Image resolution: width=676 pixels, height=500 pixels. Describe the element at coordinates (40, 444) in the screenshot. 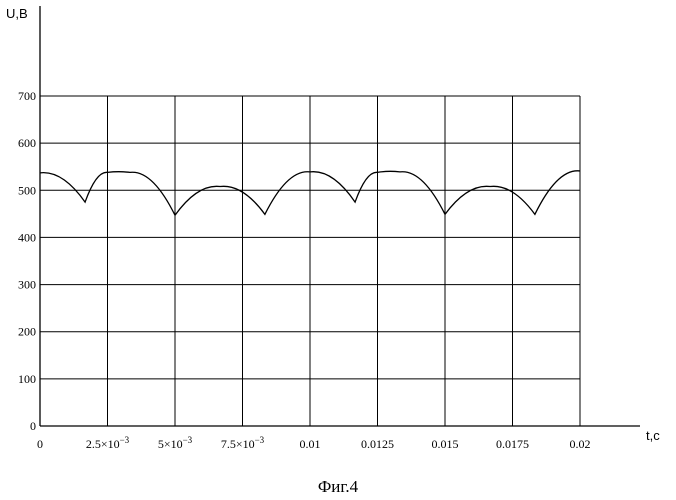

I see `x-tick-label-0: 0` at that location.